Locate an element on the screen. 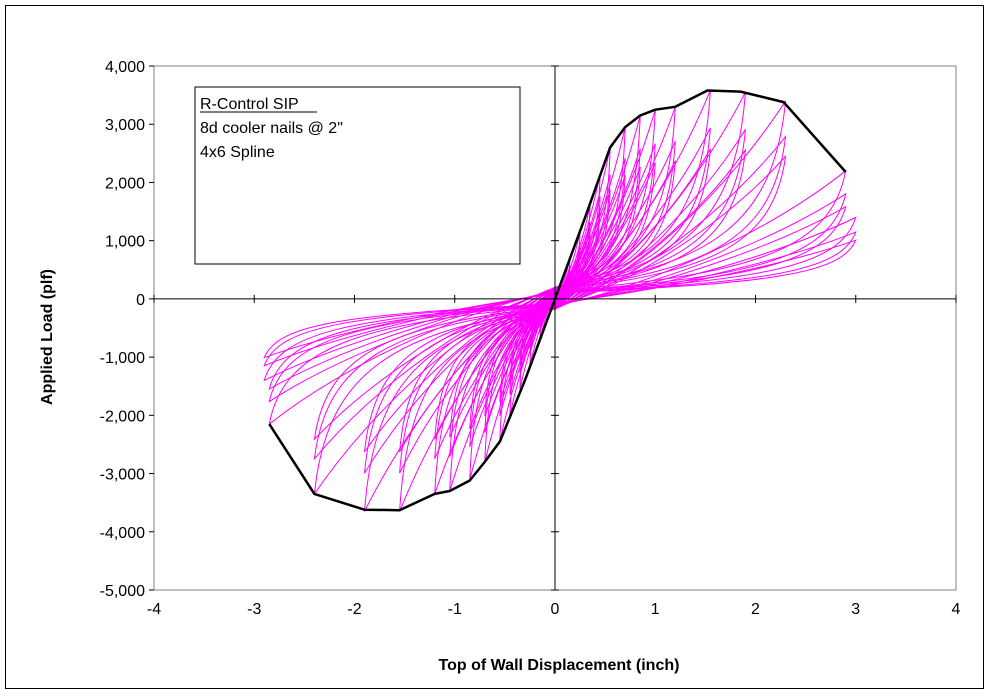  y-tick-label: 4,000 is located at coordinates (125, 67).